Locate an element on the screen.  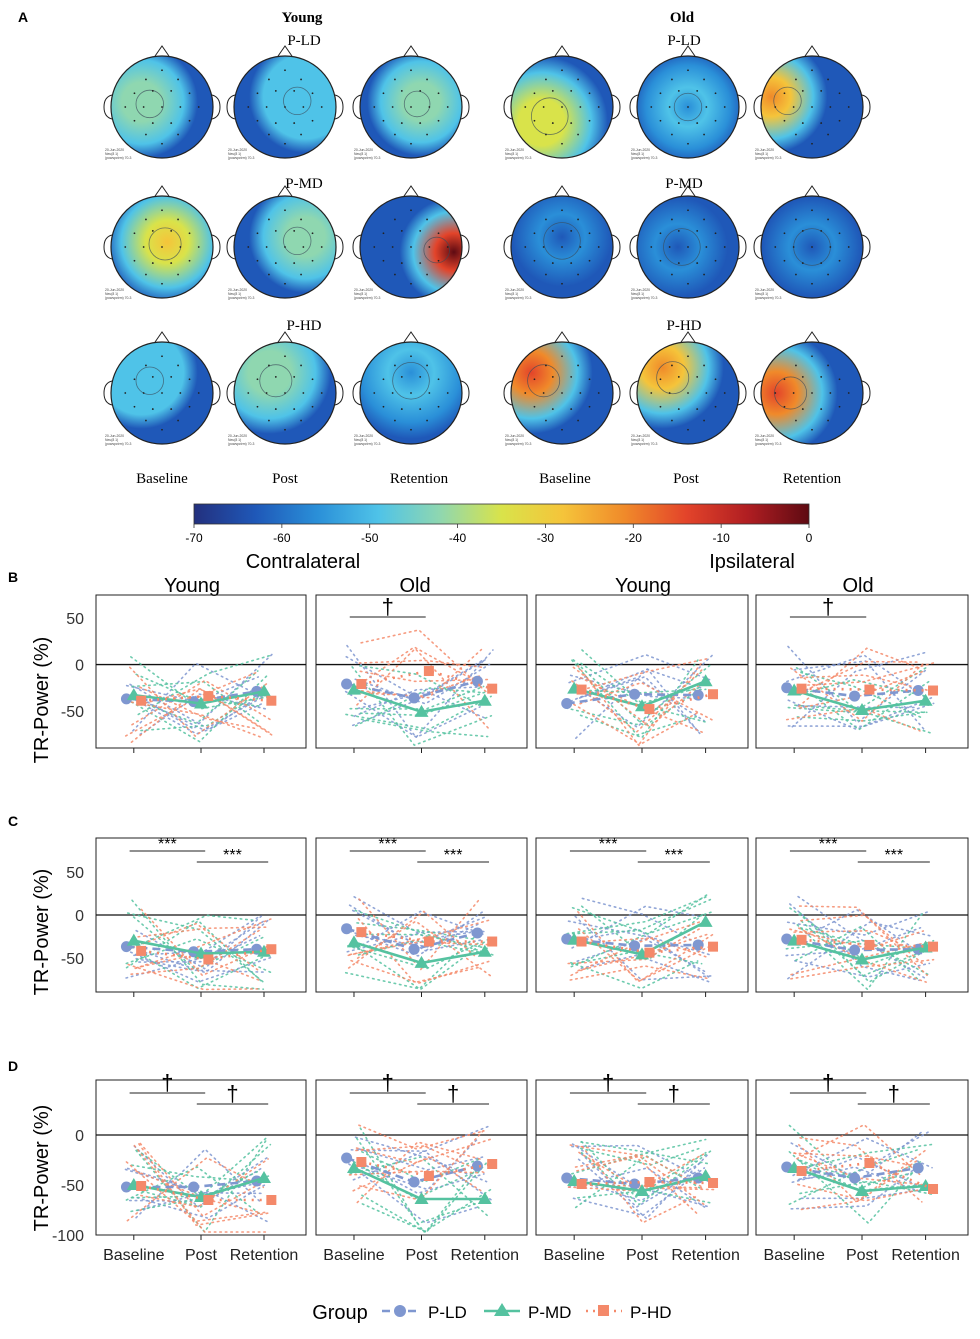
legend-label-pmd: P-MD is located at coordinates (549, 1312).